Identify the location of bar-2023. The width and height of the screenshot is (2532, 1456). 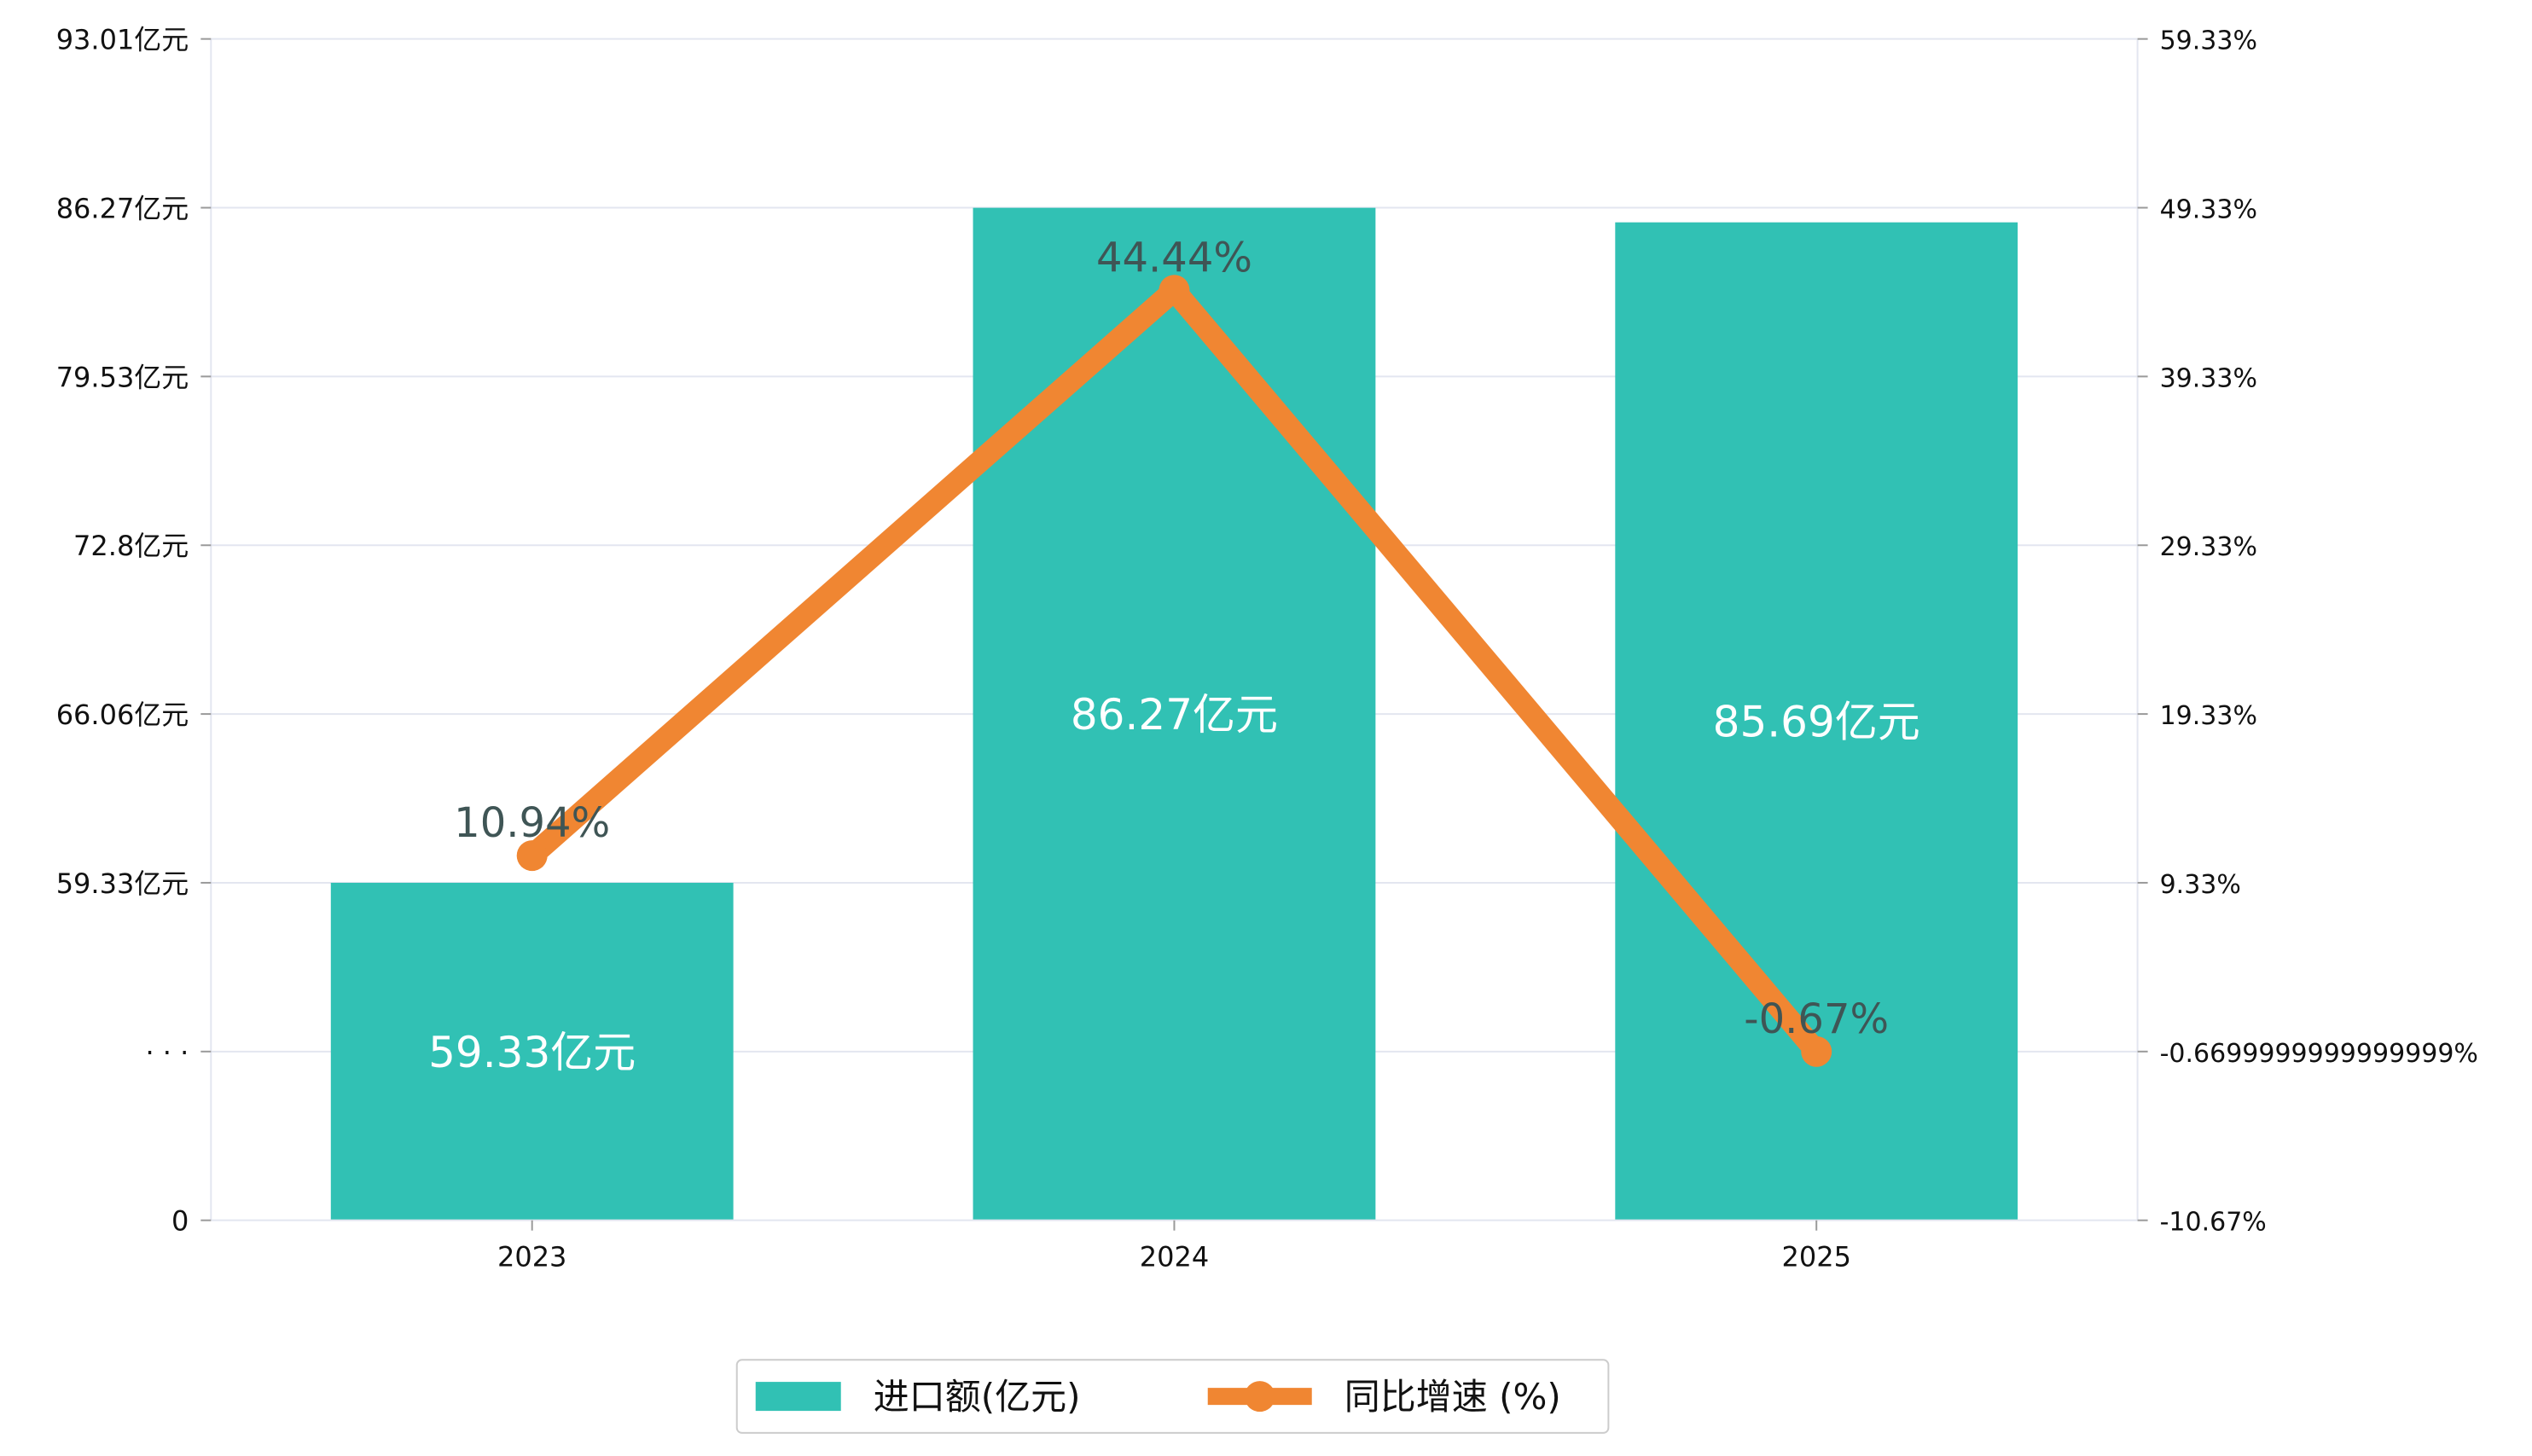
(532, 1051).